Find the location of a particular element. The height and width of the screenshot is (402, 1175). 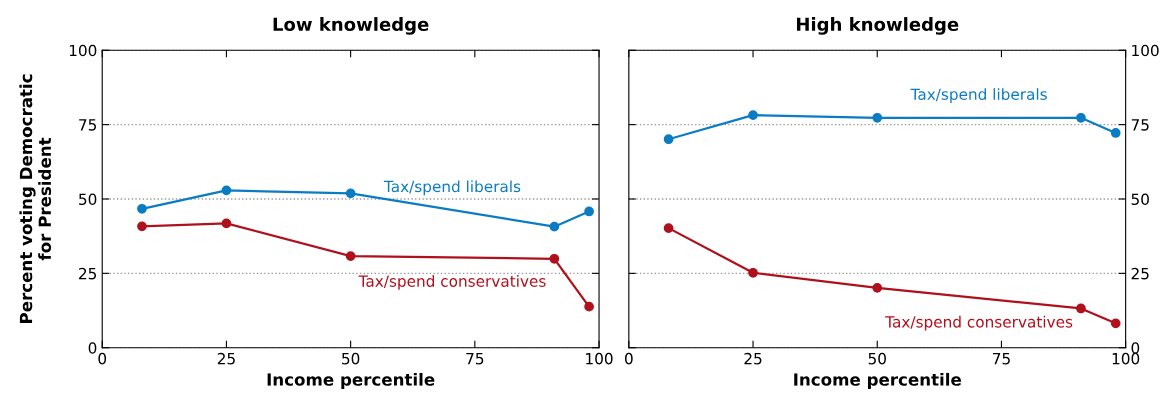

chart-title: Low knowledge is located at coordinates (351, 26).